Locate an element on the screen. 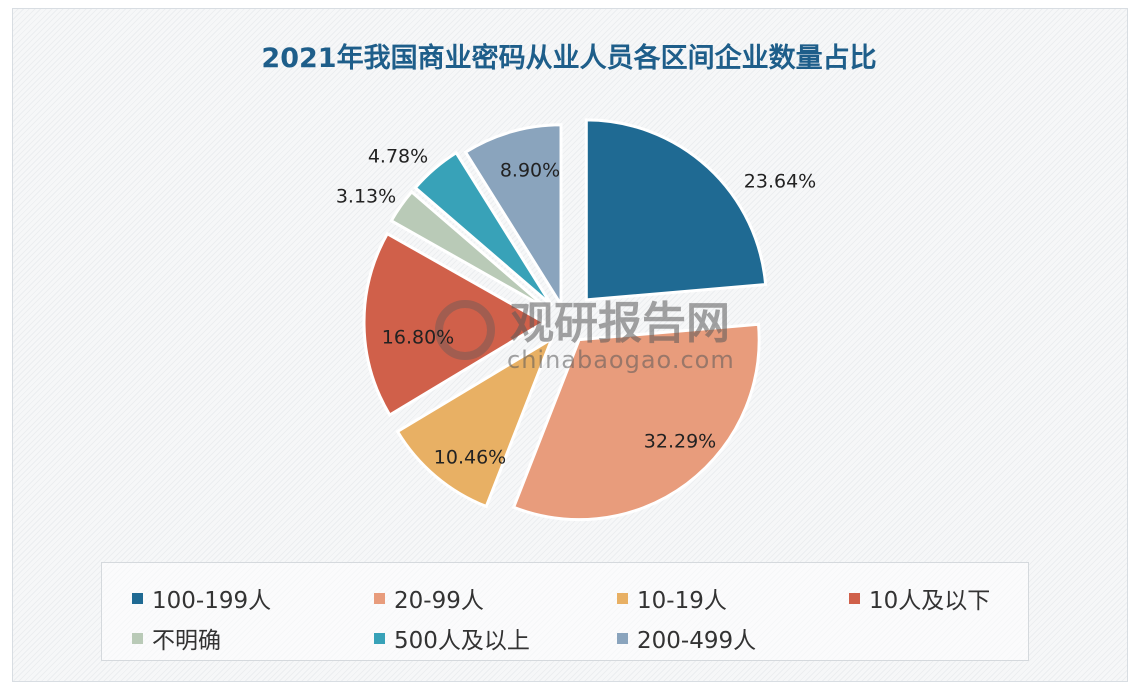 The image size is (1138, 692). legend-item: 200-499人 is located at coordinates (686, 638).